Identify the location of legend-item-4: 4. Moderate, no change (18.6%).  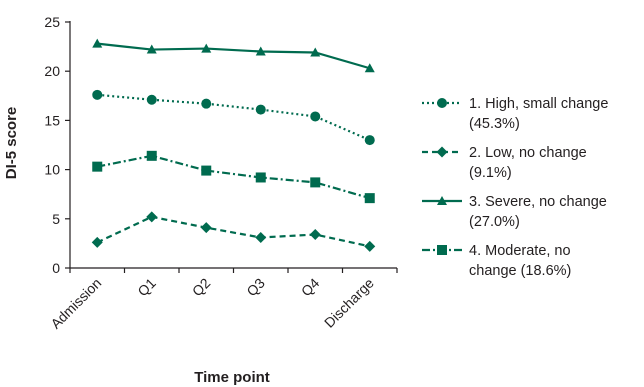
(496, 261).